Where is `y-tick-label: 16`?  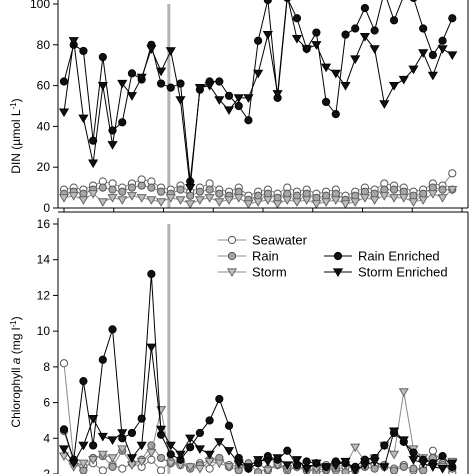
y-tick-label: 16 is located at coordinates (44, 224).